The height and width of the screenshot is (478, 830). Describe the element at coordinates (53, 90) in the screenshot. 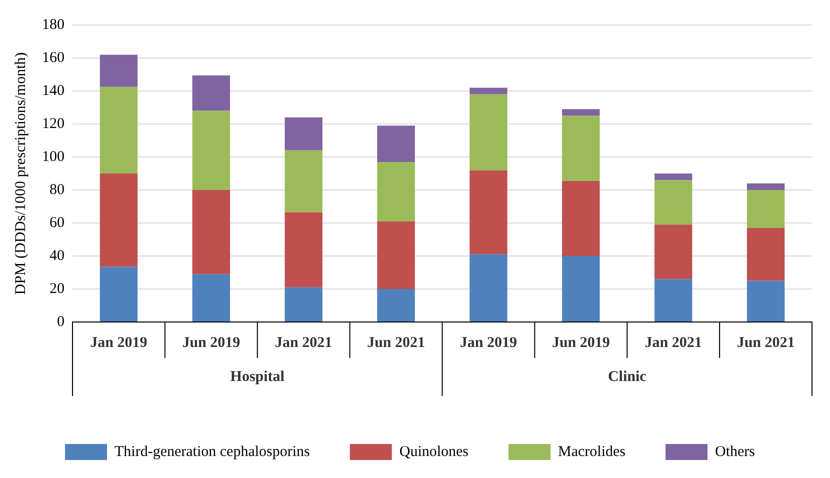

I see `y-tick-label: 140` at that location.